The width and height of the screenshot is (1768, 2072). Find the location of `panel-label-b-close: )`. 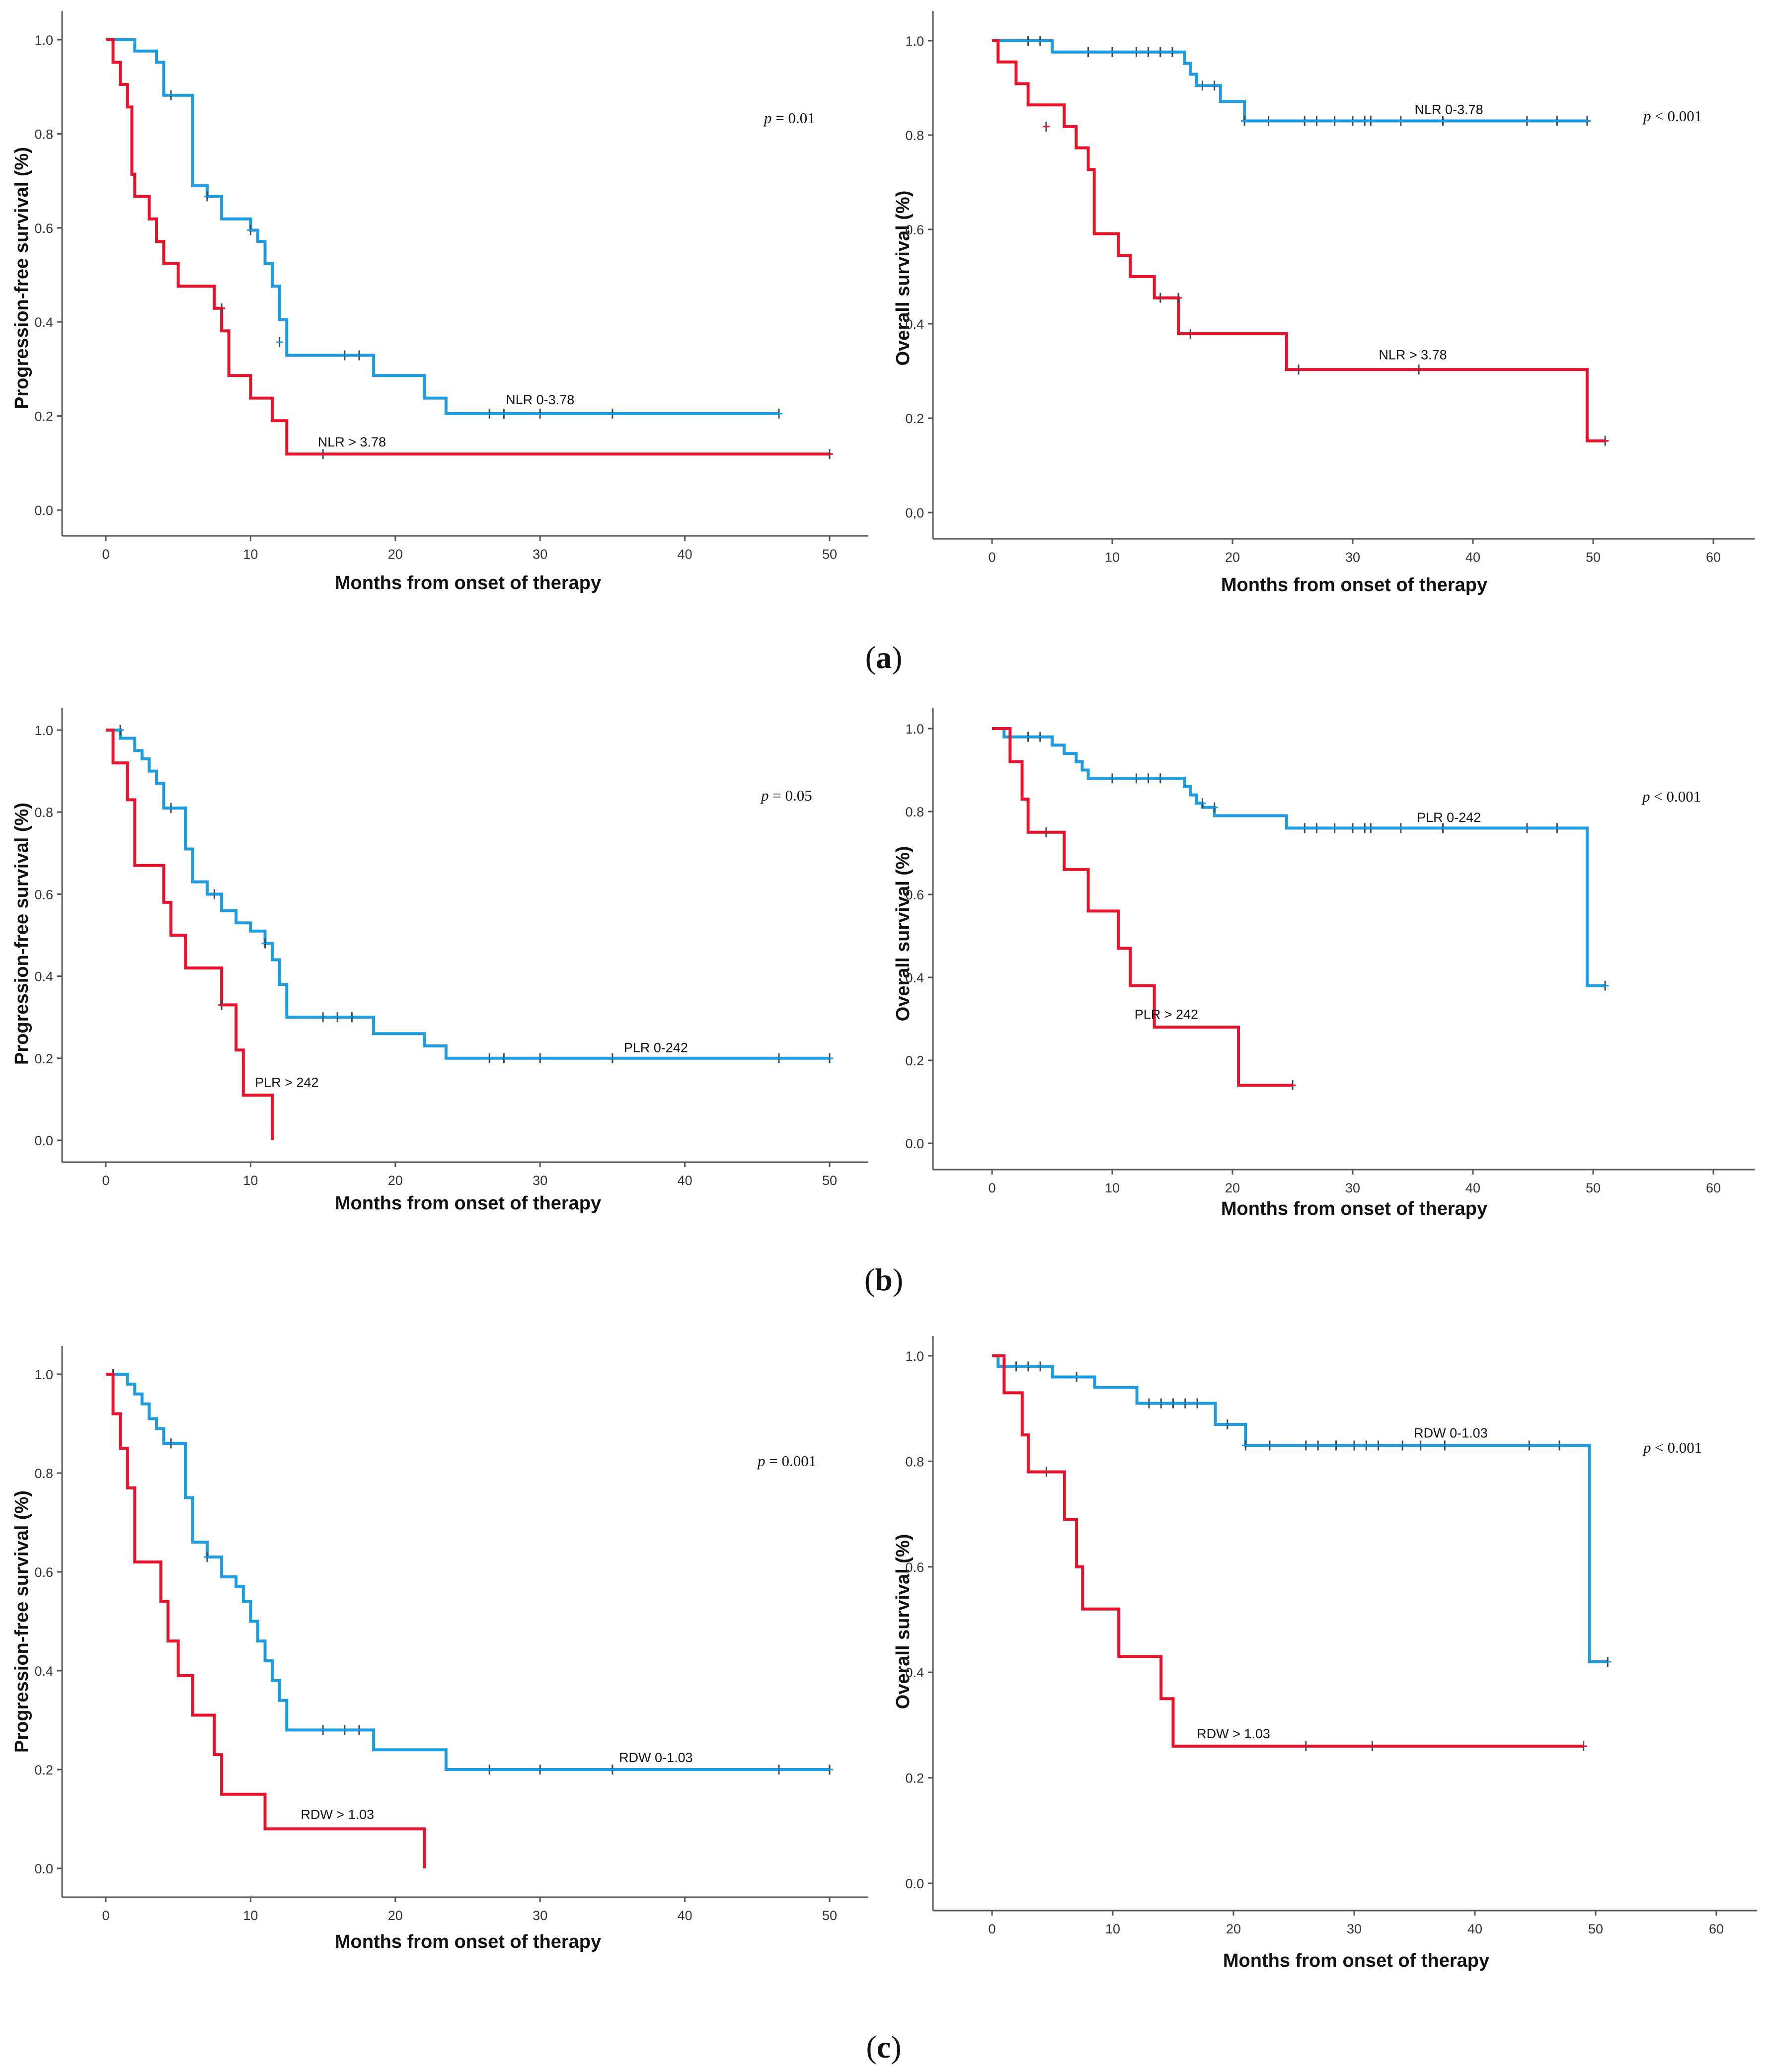

panel-label-b-close: ) is located at coordinates (898, 1280).